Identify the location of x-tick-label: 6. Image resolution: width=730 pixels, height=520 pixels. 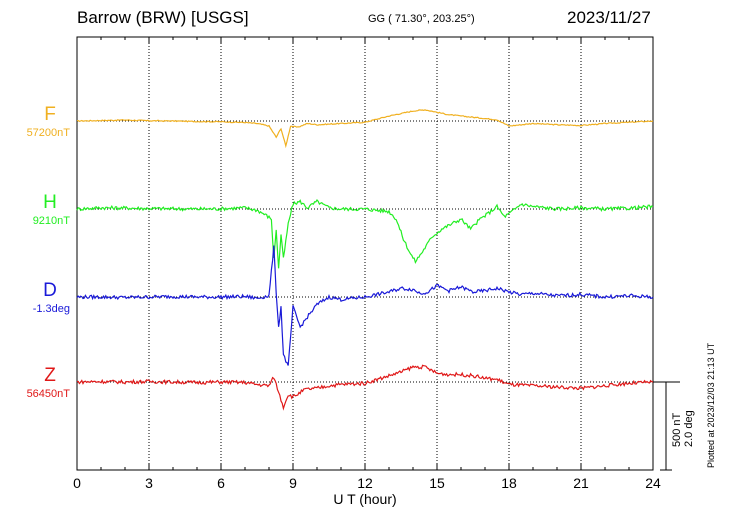
(221, 483).